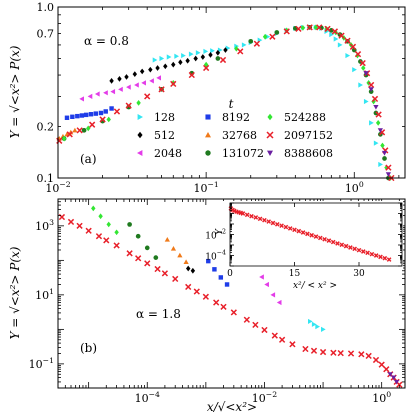  I want to click on series-2048, so click(270, 290).